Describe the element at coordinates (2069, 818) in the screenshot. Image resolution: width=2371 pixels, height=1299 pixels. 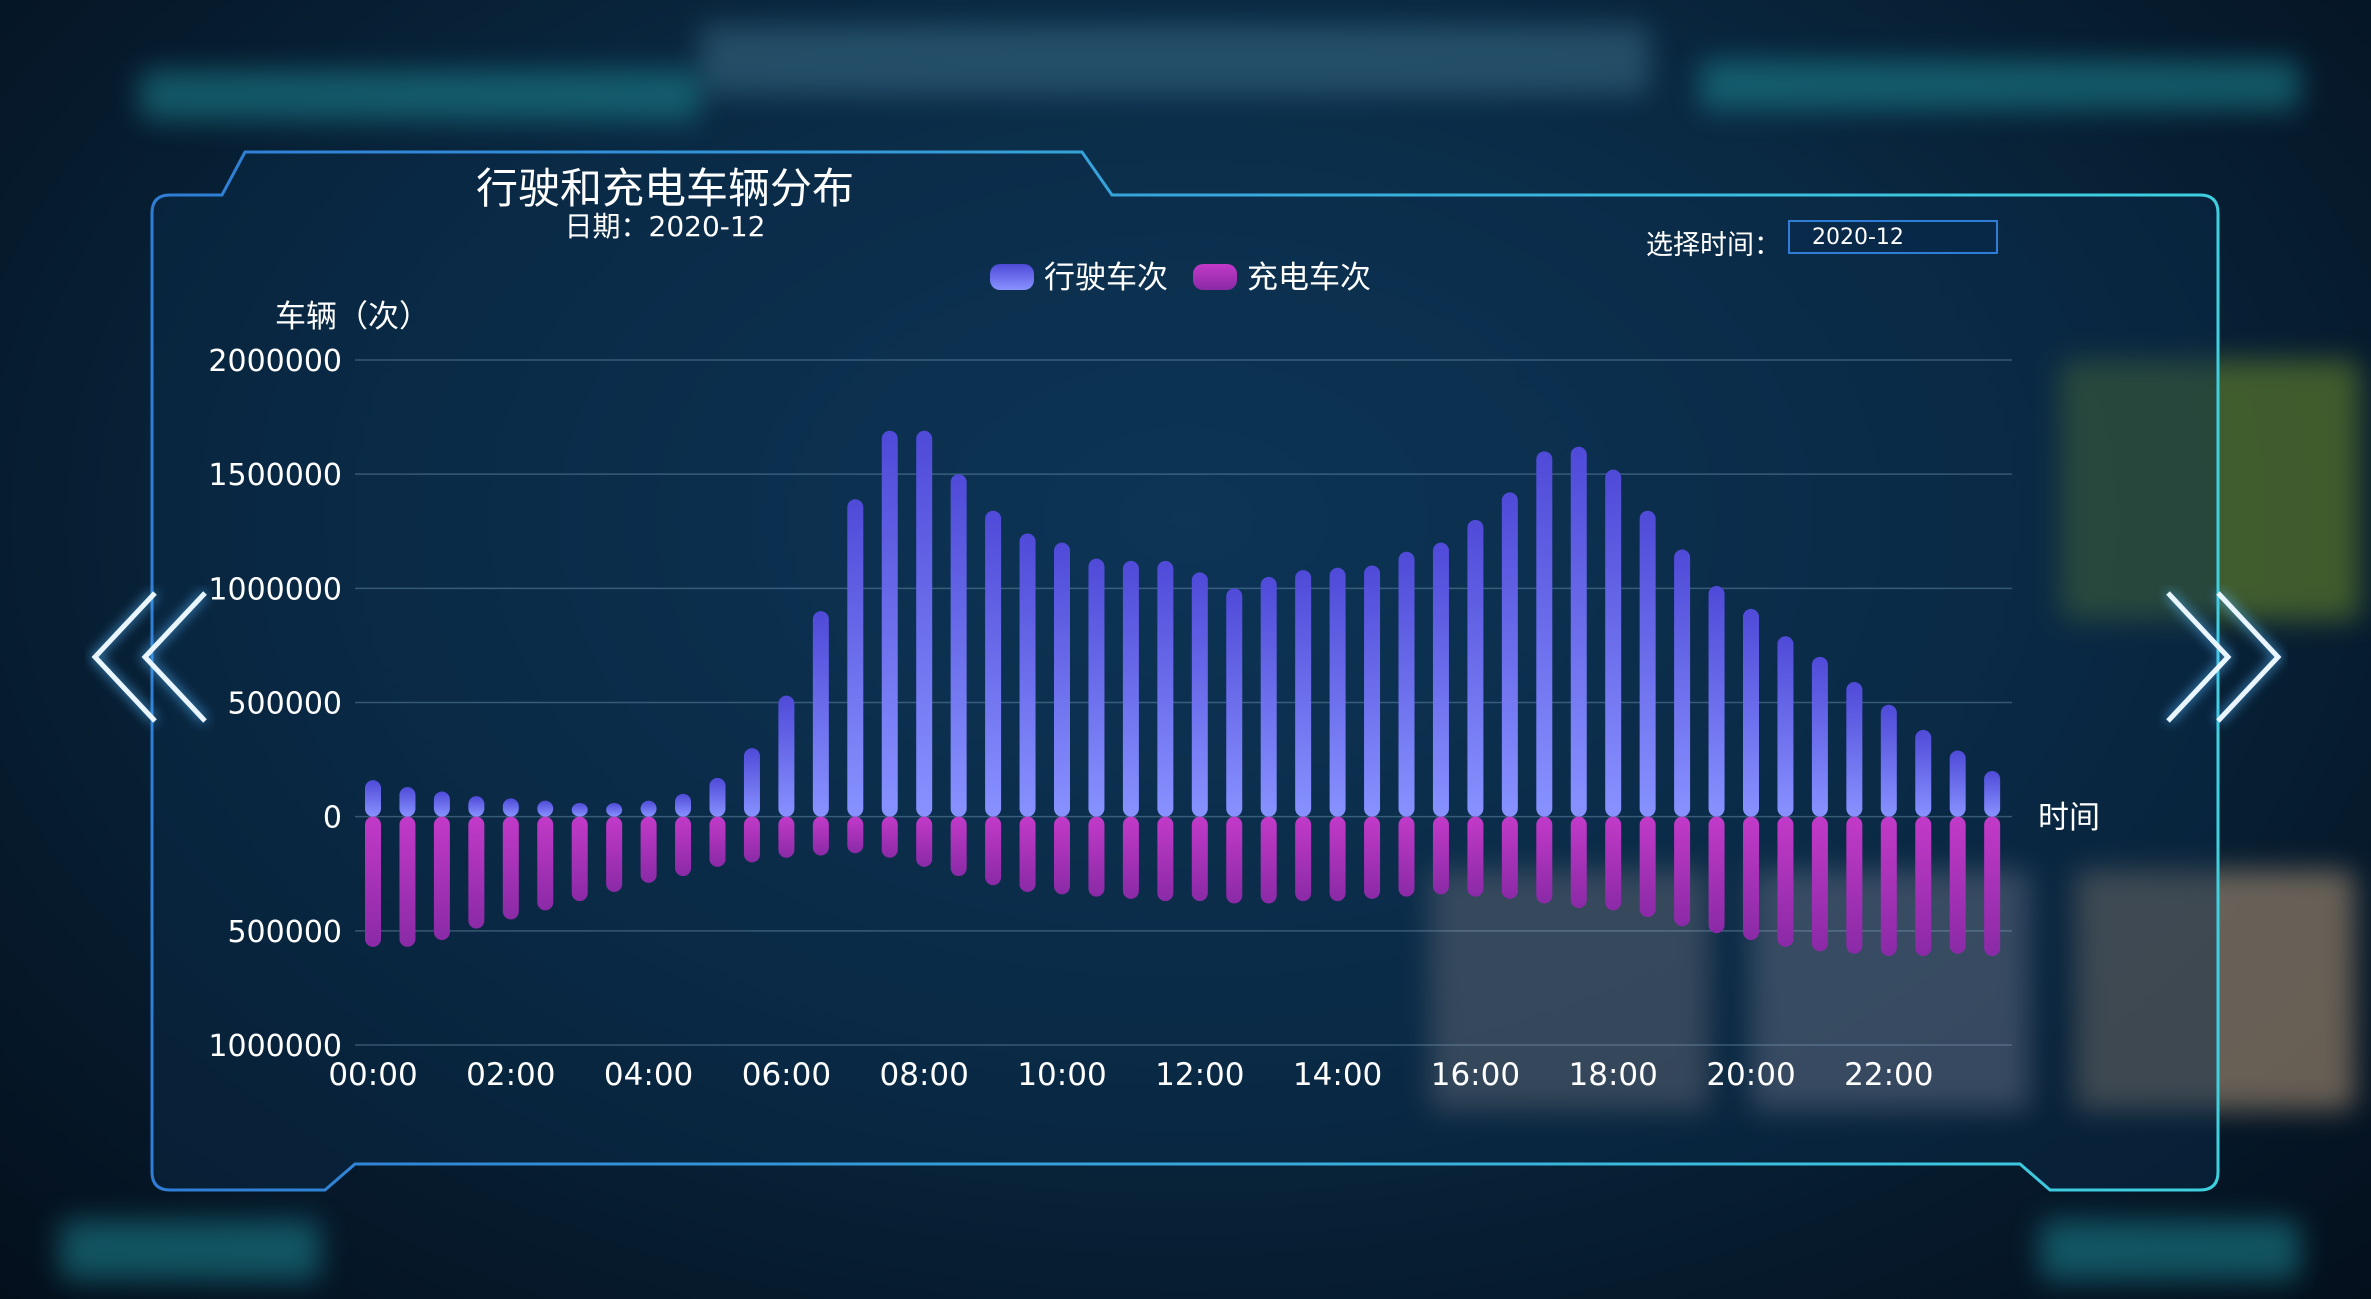
I see `x-axis-title: 时间` at that location.